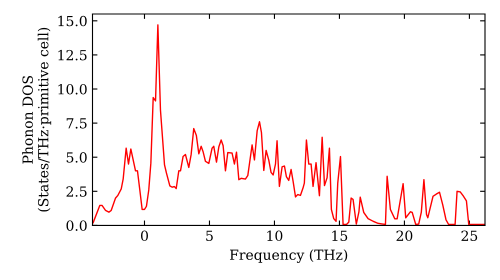 Image resolution: width=500 pixels, height=280 pixels. I want to click on y-tick-label: 12.5, so click(72, 55).